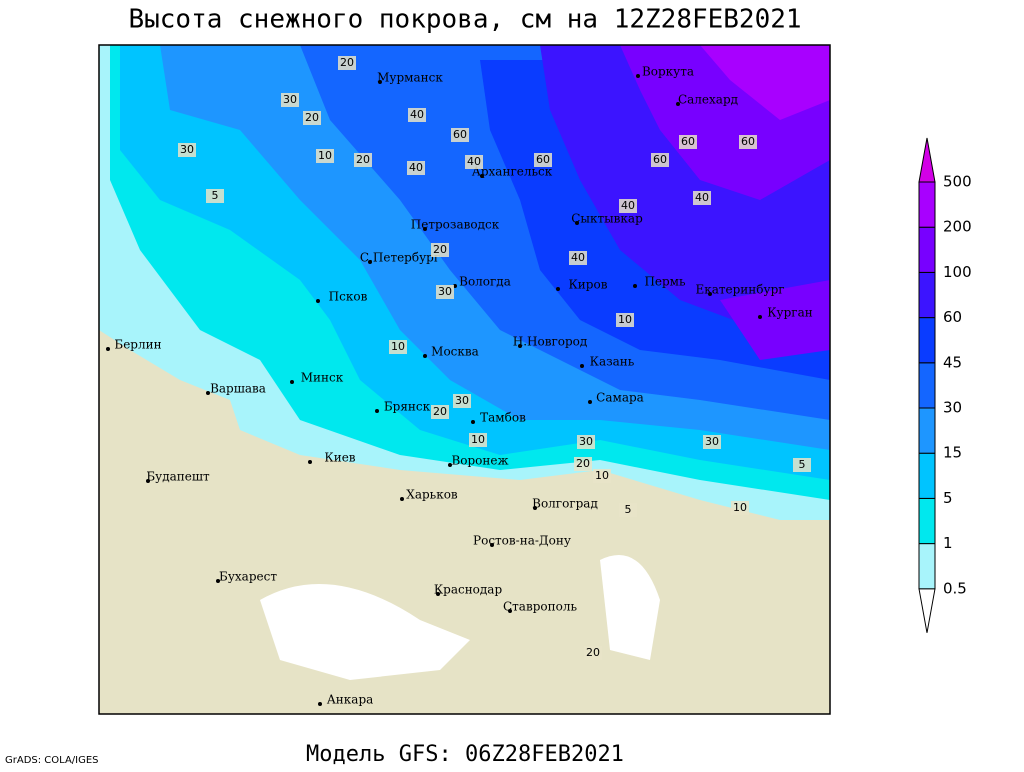  I want to click on colorbar-label: 5, so click(948, 498).